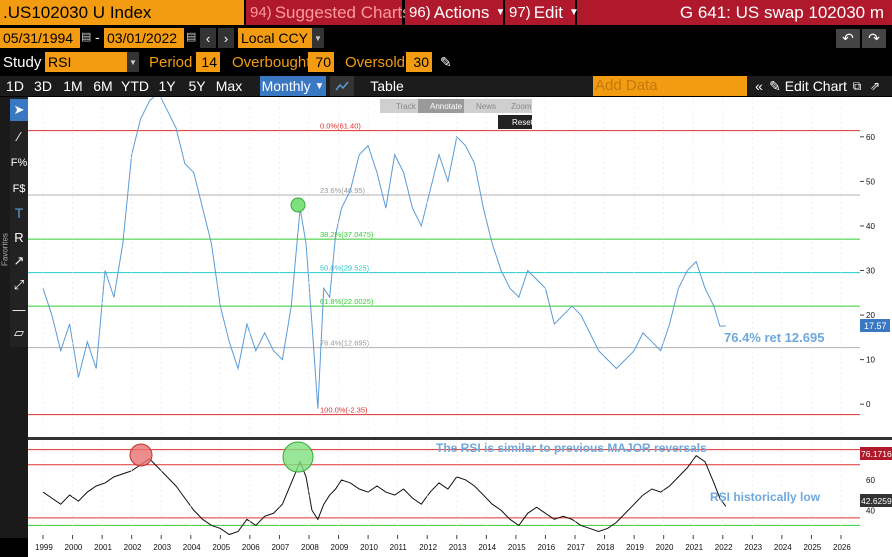  I want to click on end-calendar-icon: ▤, so click(191, 37).